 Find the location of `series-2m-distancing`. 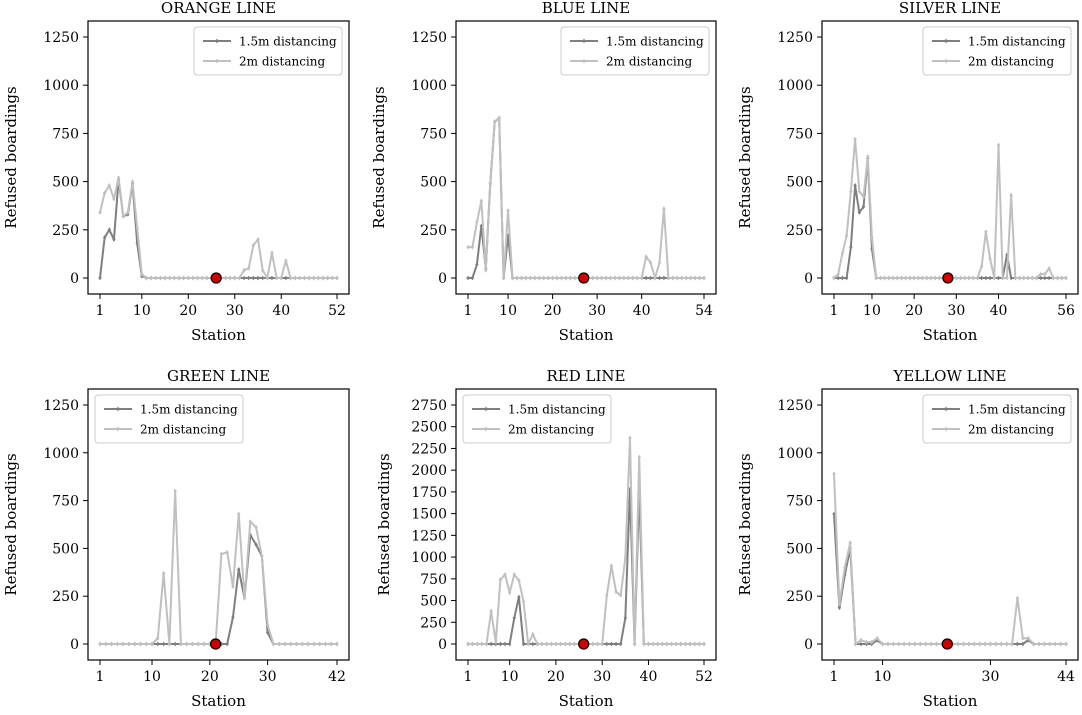

series-2m-distancing is located at coordinates (950, 208).